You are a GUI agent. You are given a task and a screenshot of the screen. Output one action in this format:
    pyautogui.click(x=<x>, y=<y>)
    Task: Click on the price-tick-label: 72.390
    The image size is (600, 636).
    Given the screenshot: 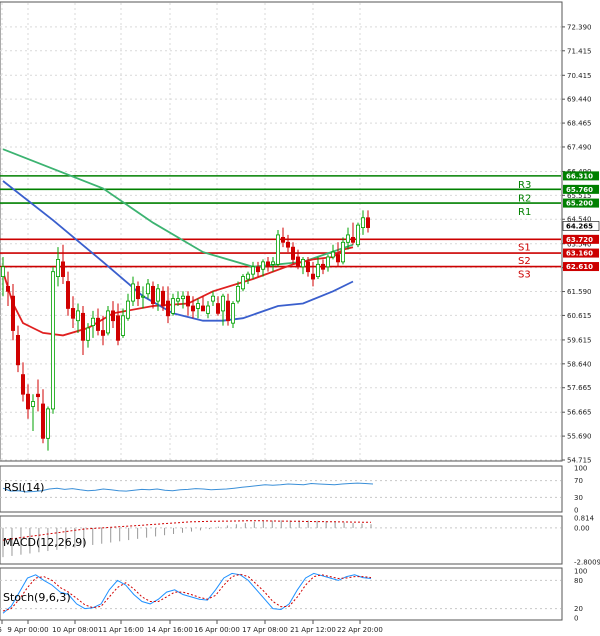 What is the action you would take?
    pyautogui.click(x=579, y=27)
    